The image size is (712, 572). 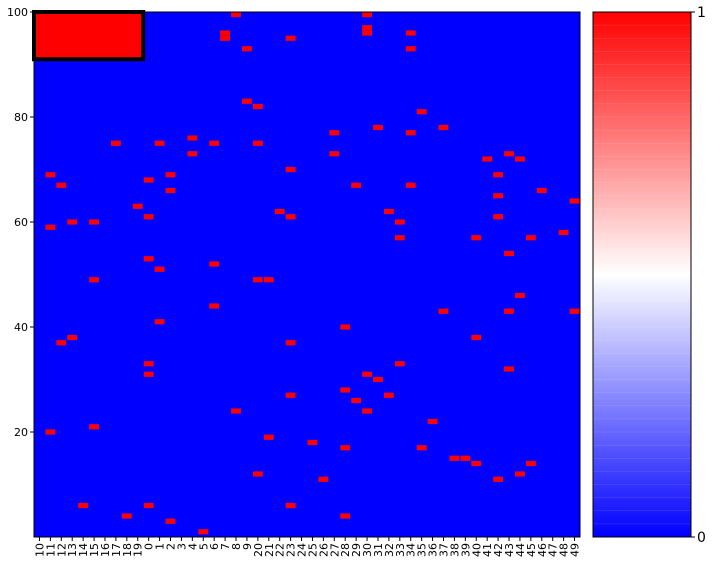 I want to click on x-tick-label: 47, so click(x=553, y=550).